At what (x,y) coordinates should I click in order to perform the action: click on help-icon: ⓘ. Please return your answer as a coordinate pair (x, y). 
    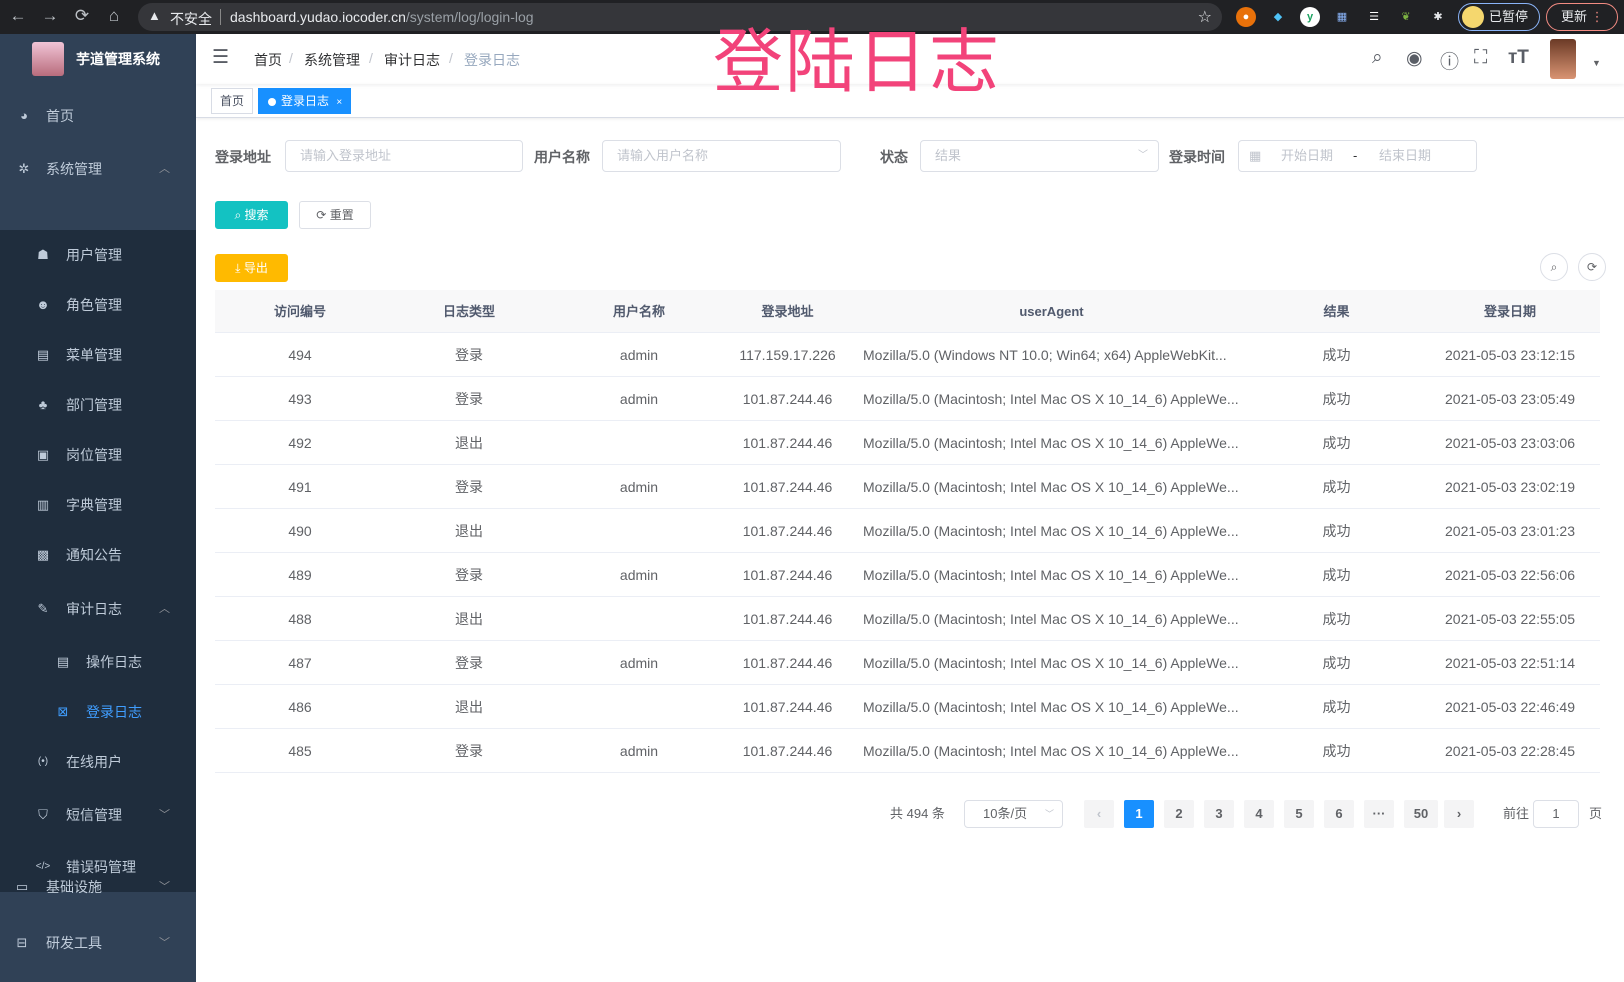
    Looking at the image, I should click on (1450, 62).